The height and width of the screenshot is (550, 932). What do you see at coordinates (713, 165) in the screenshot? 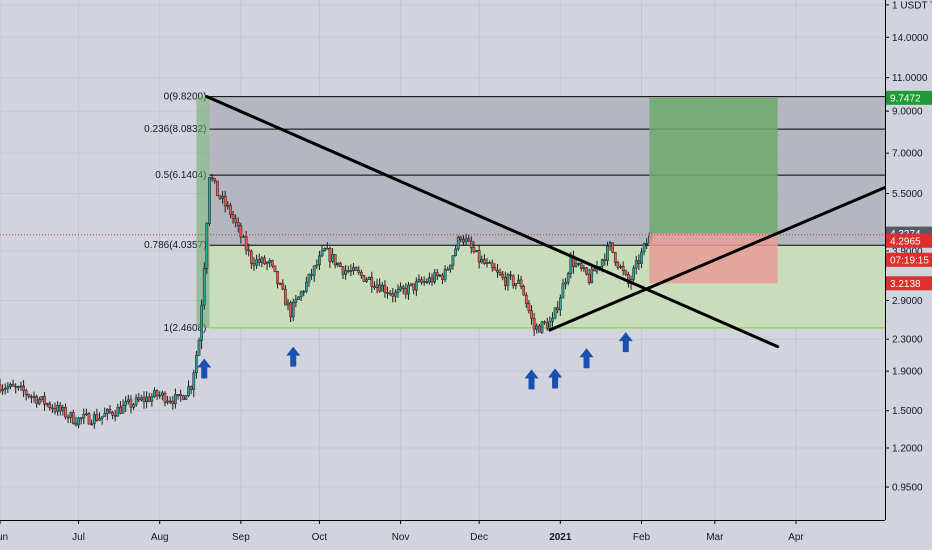
I see `position-target-zone` at bounding box center [713, 165].